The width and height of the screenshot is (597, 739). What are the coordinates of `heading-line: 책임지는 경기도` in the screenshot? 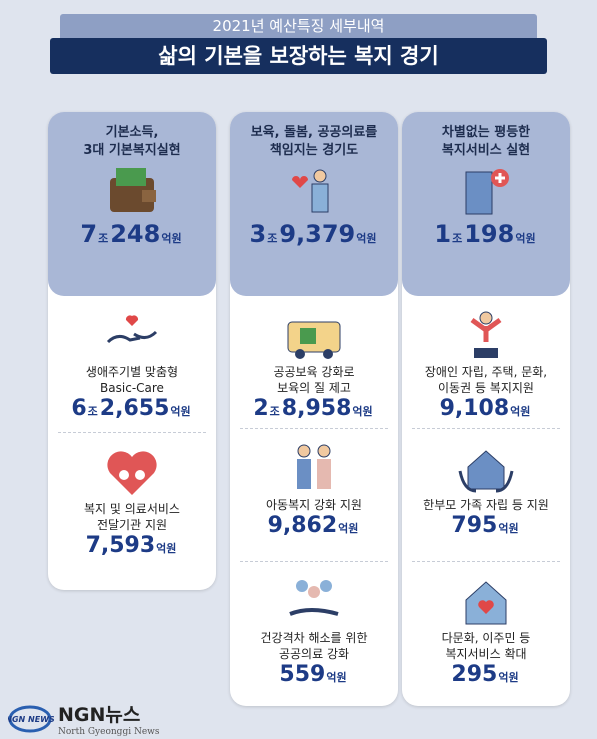 It's located at (314, 150).